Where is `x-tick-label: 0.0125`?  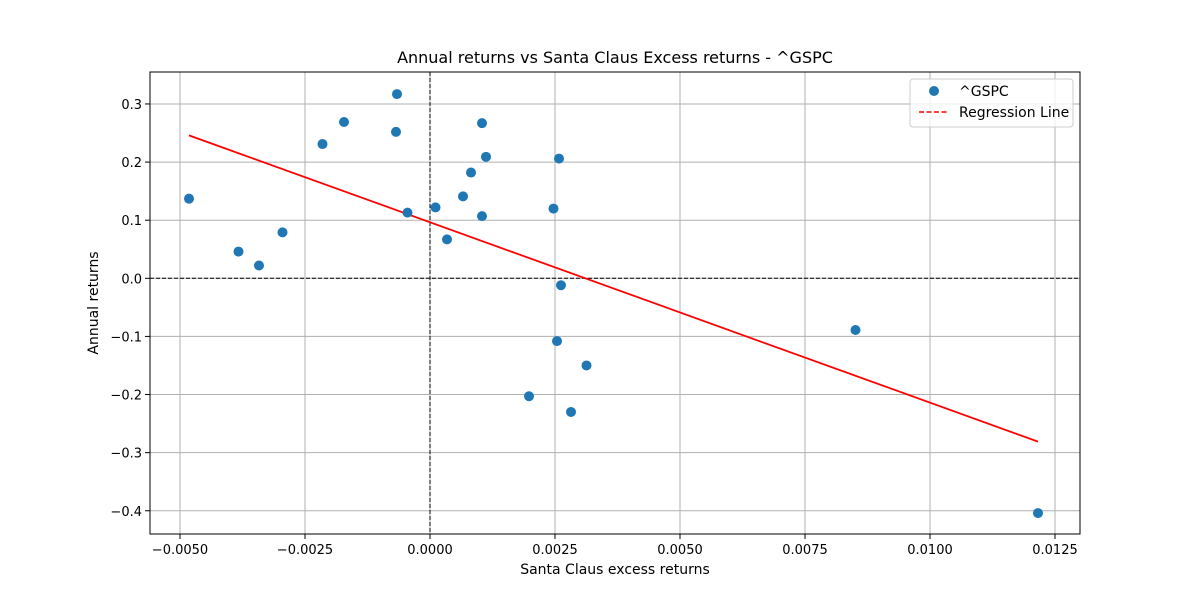 x-tick-label: 0.0125 is located at coordinates (1055, 550).